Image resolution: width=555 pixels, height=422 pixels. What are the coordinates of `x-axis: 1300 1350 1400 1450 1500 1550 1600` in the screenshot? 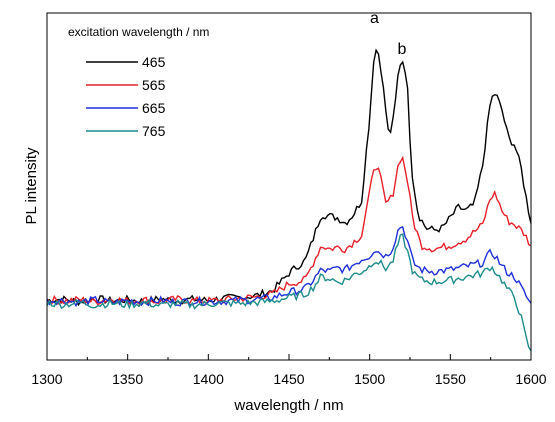 It's located at (289, 370).